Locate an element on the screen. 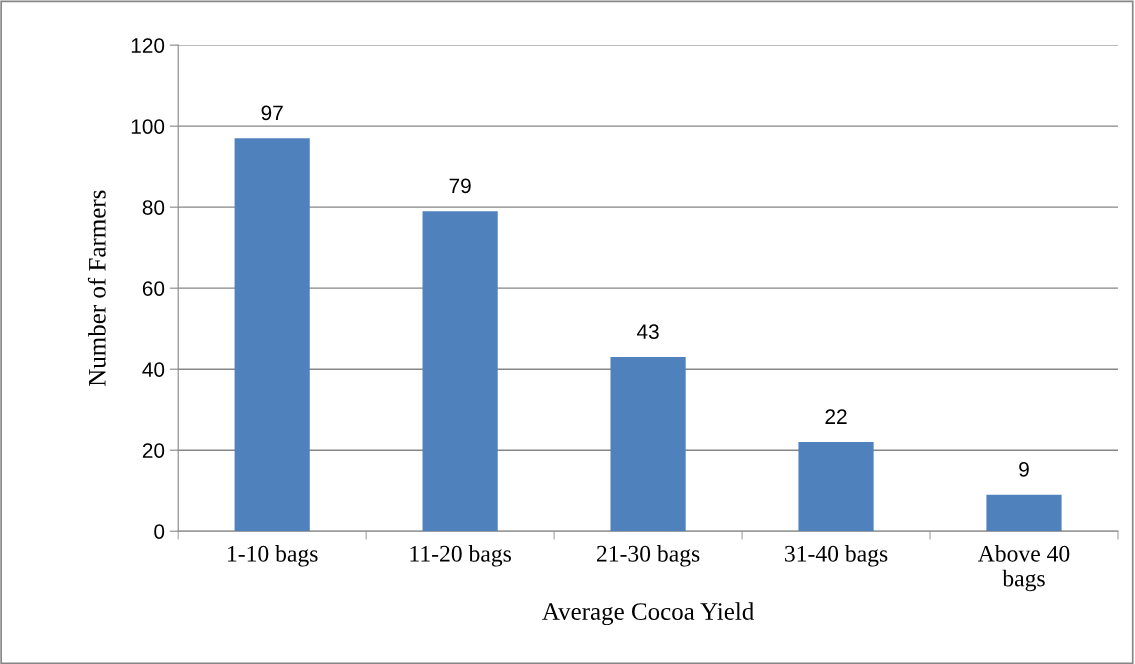 This screenshot has width=1135, height=664. data-label: 79 is located at coordinates (460, 186).